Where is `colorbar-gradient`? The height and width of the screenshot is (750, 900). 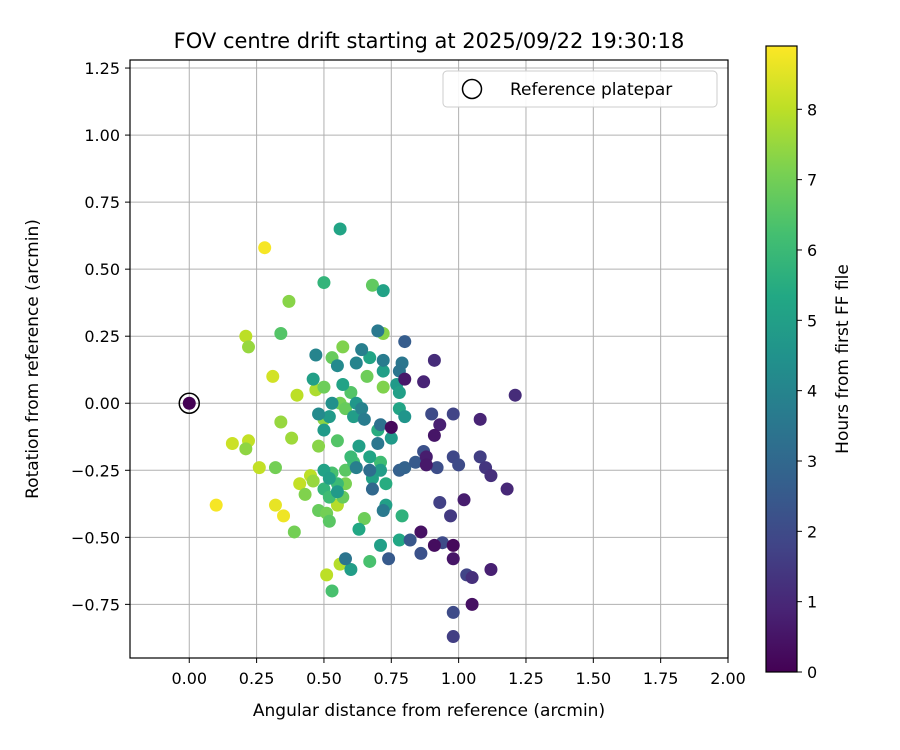 colorbar-gradient is located at coordinates (781, 359).